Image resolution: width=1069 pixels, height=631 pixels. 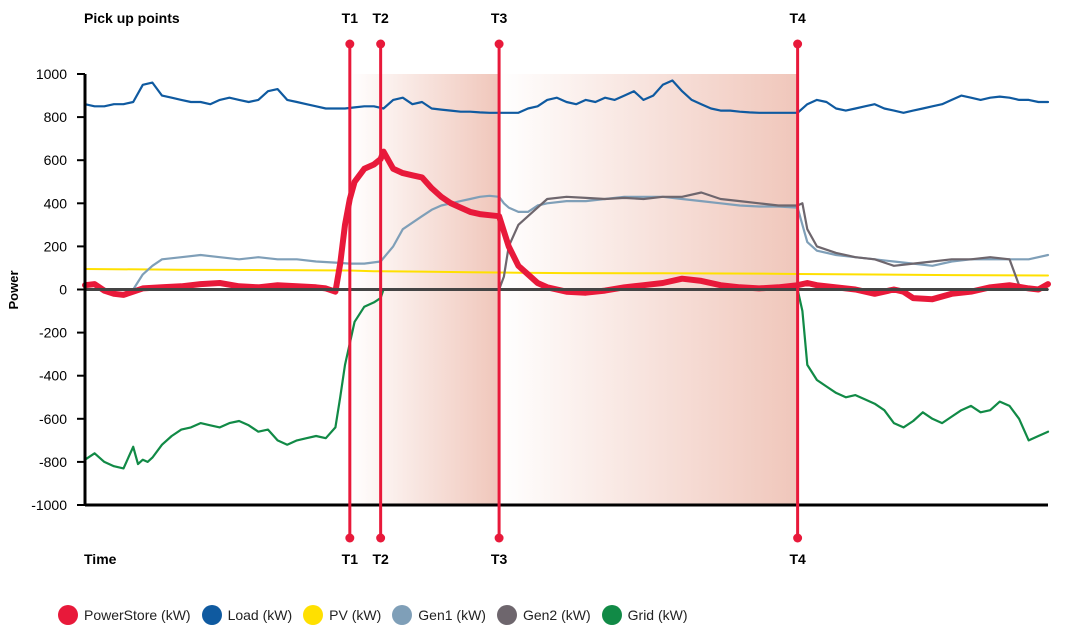 I want to click on marker-top-dot-t3, so click(x=499, y=44).